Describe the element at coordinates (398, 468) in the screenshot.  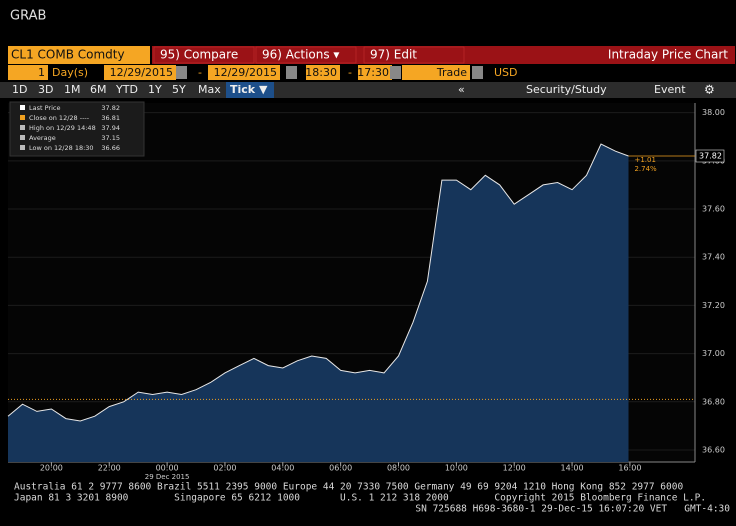
I see `x-tick-label: 08:00` at that location.